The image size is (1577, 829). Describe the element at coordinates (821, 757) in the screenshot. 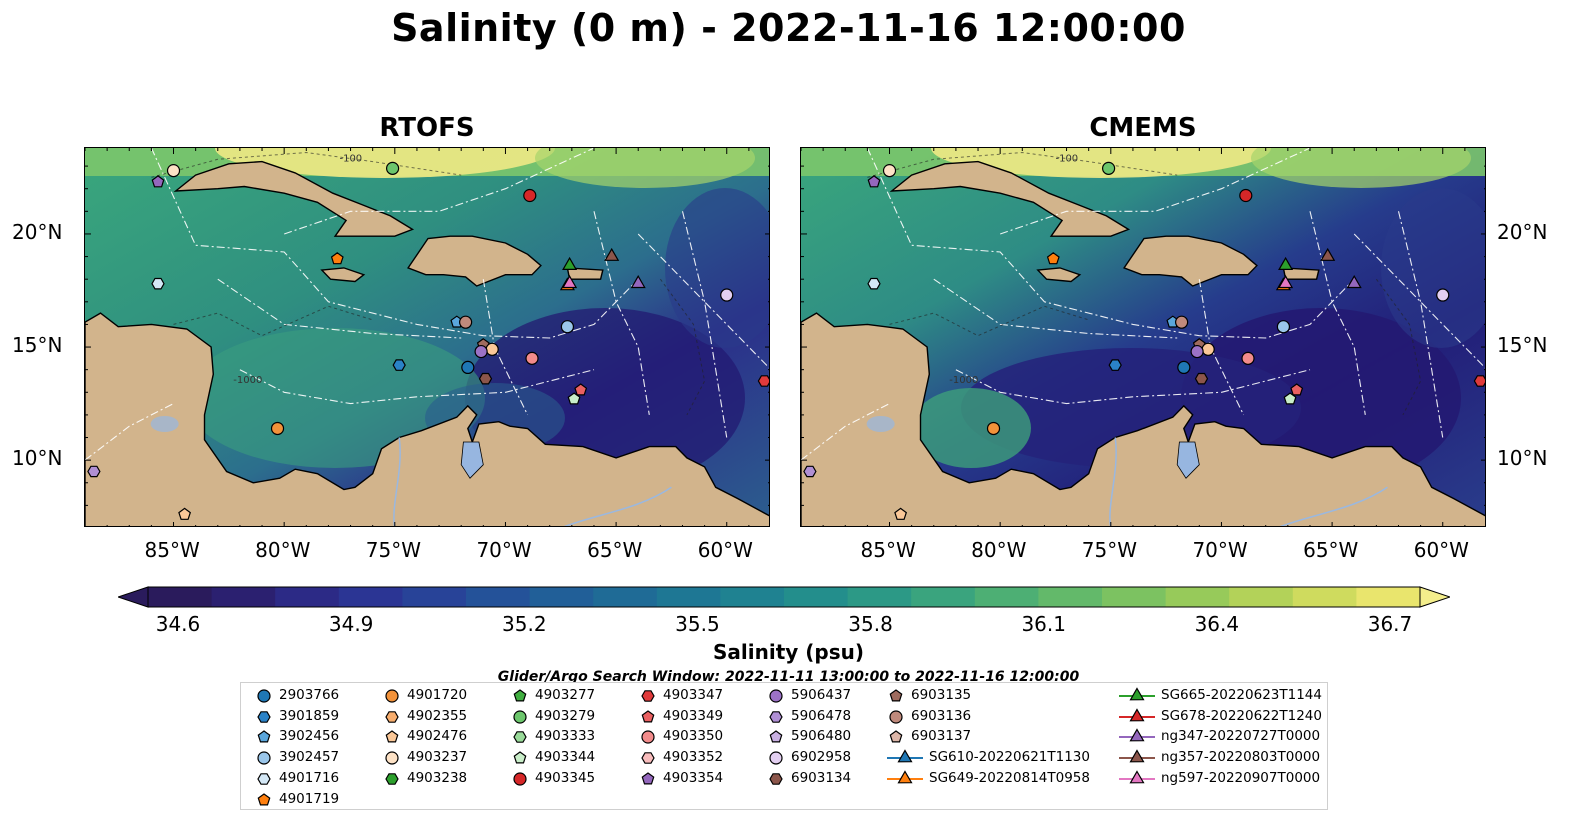

I see `legend-label: 6902958` at that location.